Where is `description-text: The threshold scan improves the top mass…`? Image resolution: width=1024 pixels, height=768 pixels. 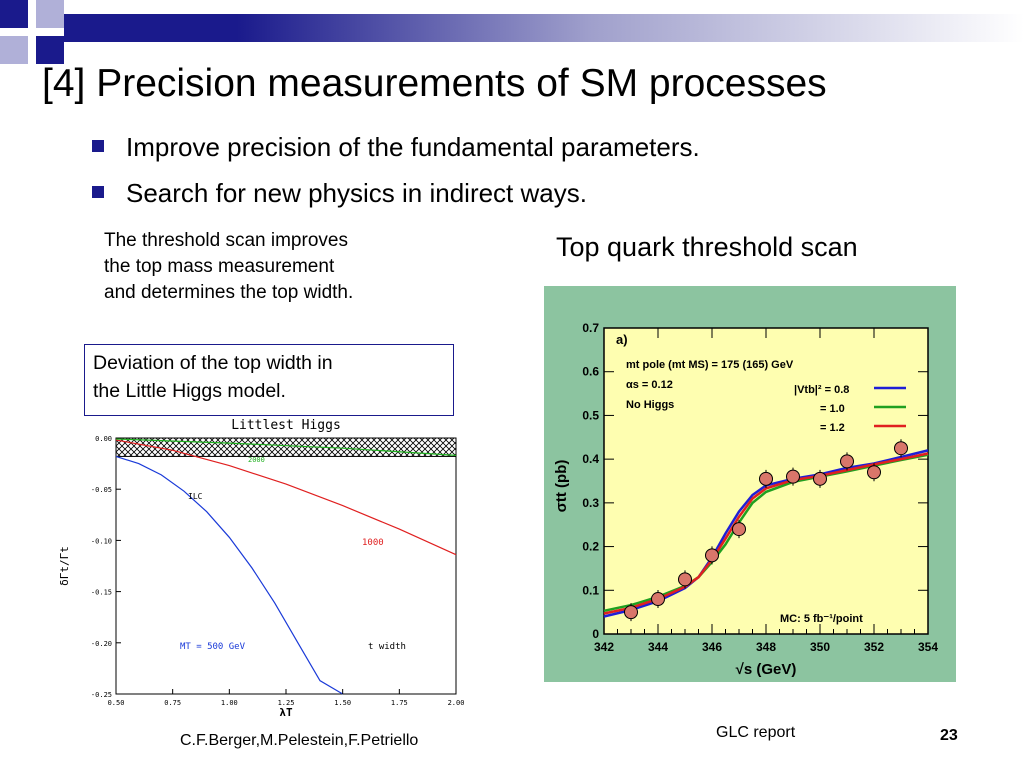
description-text: The threshold scan improves the top mass… is located at coordinates (228, 267).